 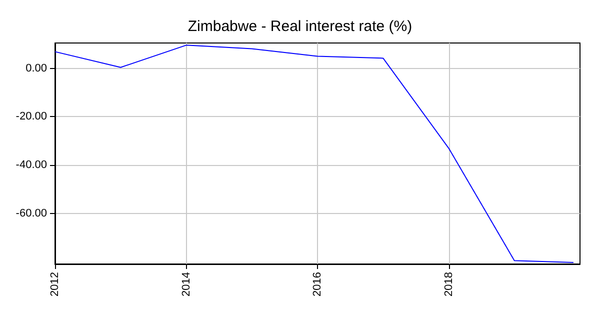 I want to click on y-tick-label: -40.00, so click(x=31, y=164).